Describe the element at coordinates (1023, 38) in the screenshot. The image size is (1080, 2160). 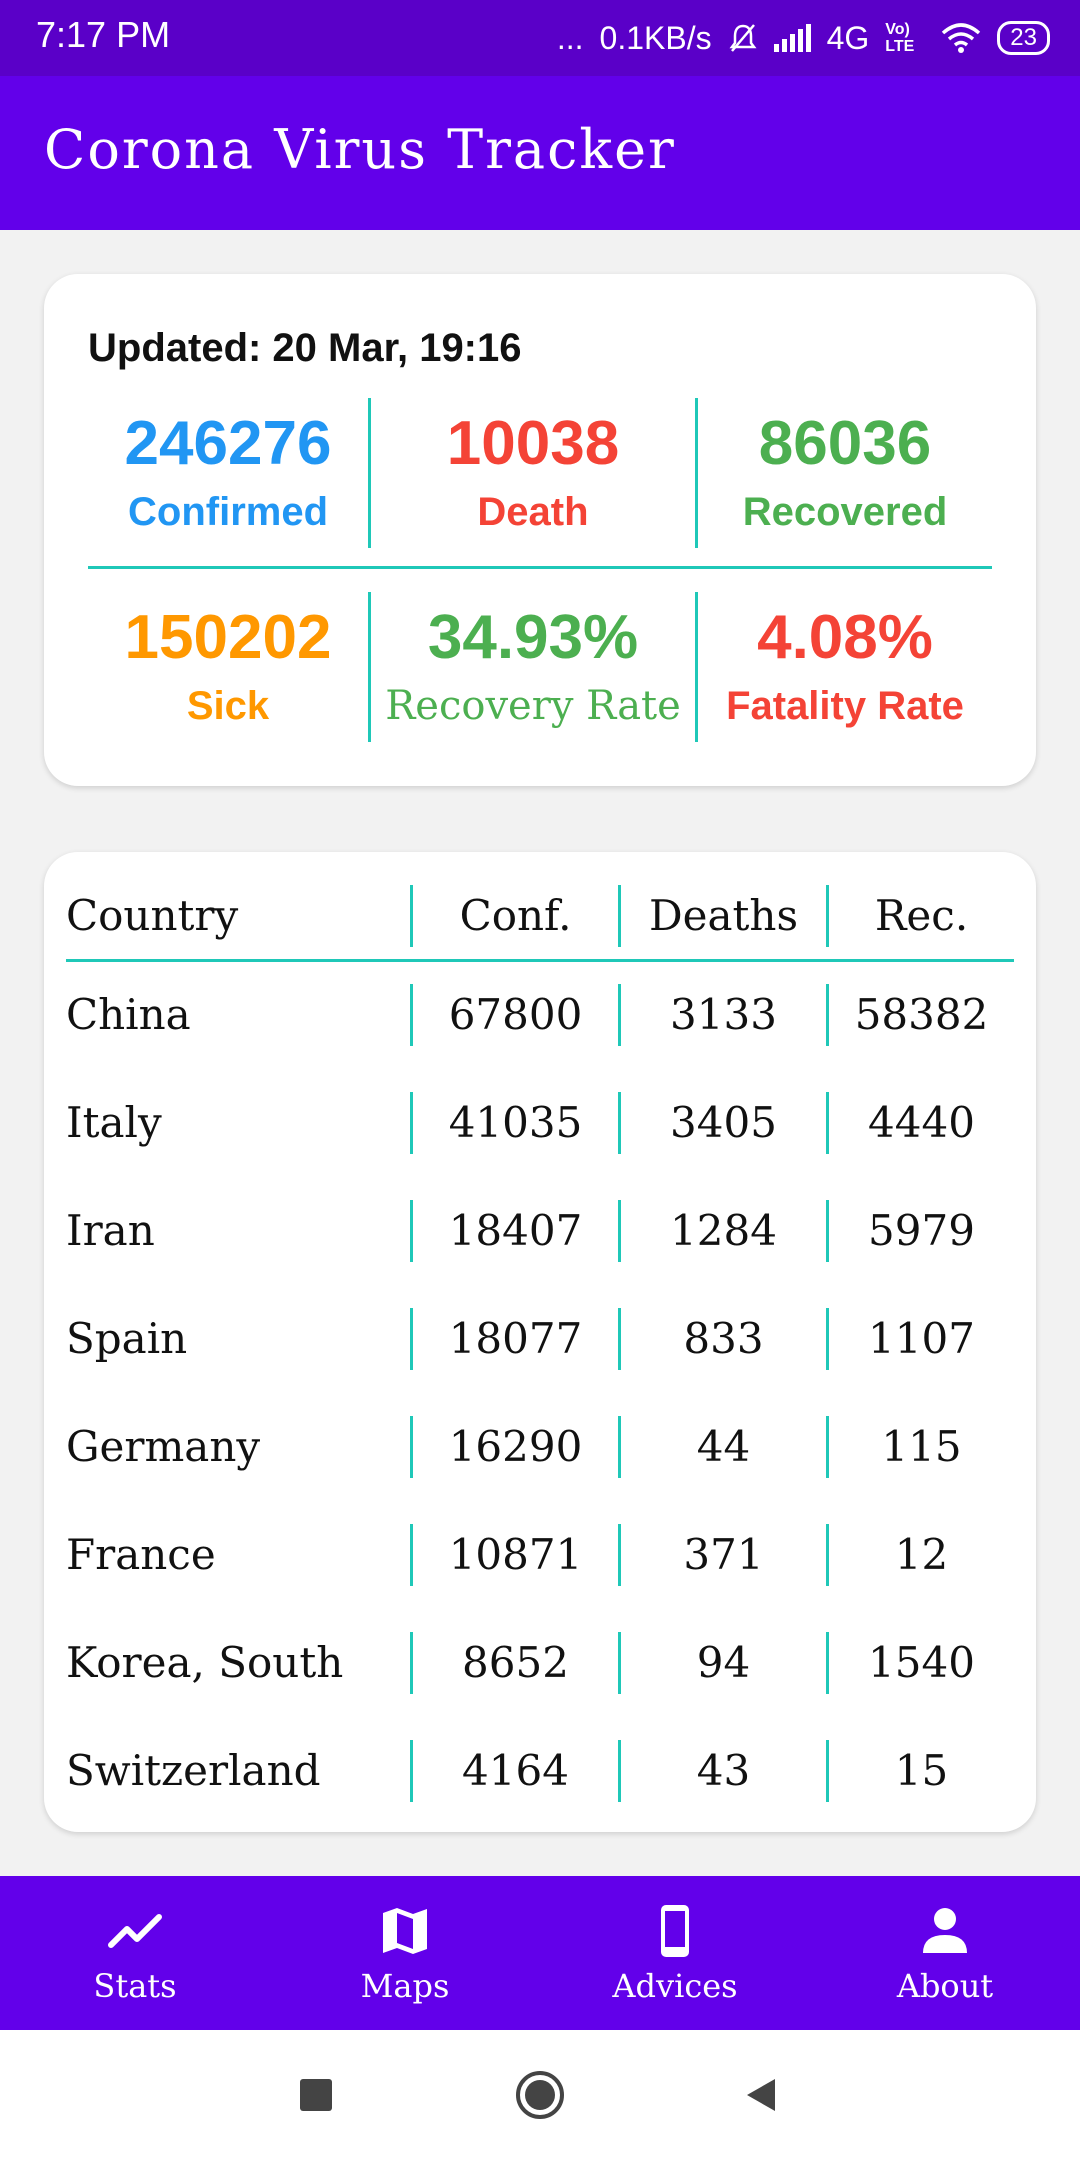
I see `battery-icon: 23` at that location.